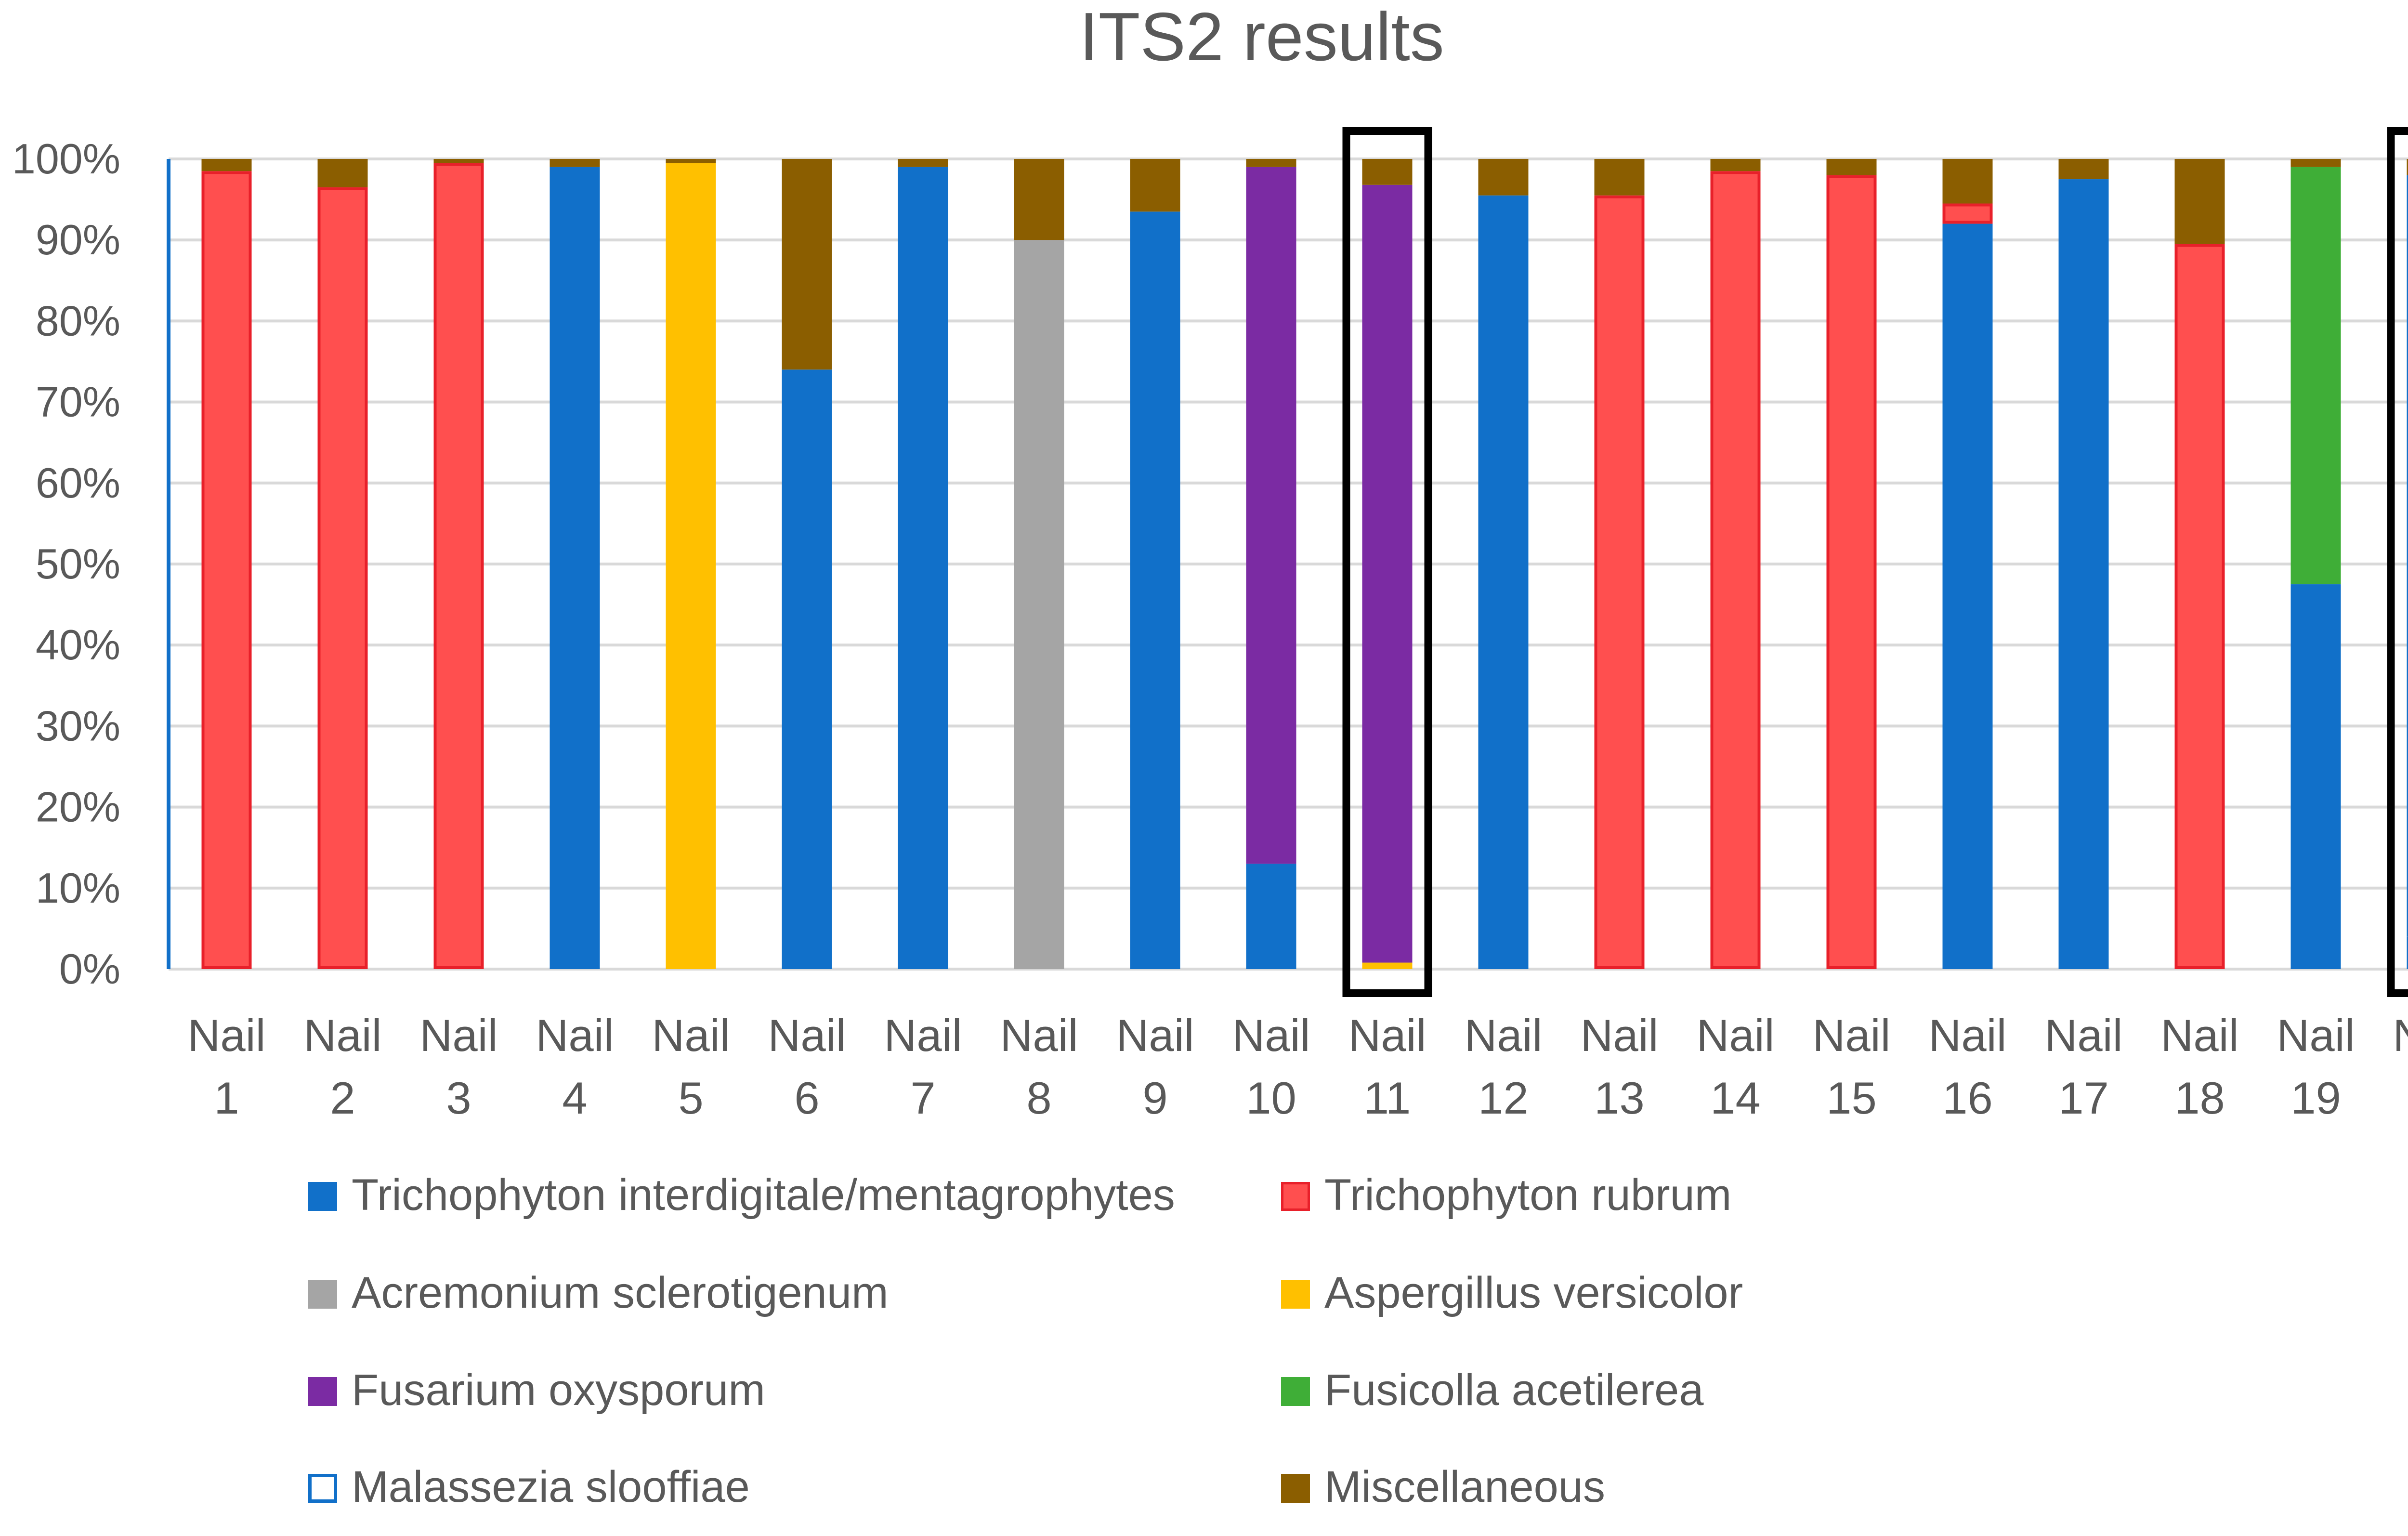 The width and height of the screenshot is (2408, 1536). I want to click on y-tick-label: 60%, so click(78, 483).